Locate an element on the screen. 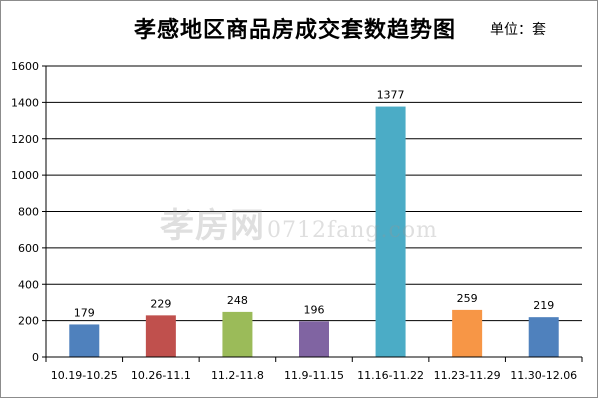  x-category-label: 11.30-12.06 is located at coordinates (543, 375).